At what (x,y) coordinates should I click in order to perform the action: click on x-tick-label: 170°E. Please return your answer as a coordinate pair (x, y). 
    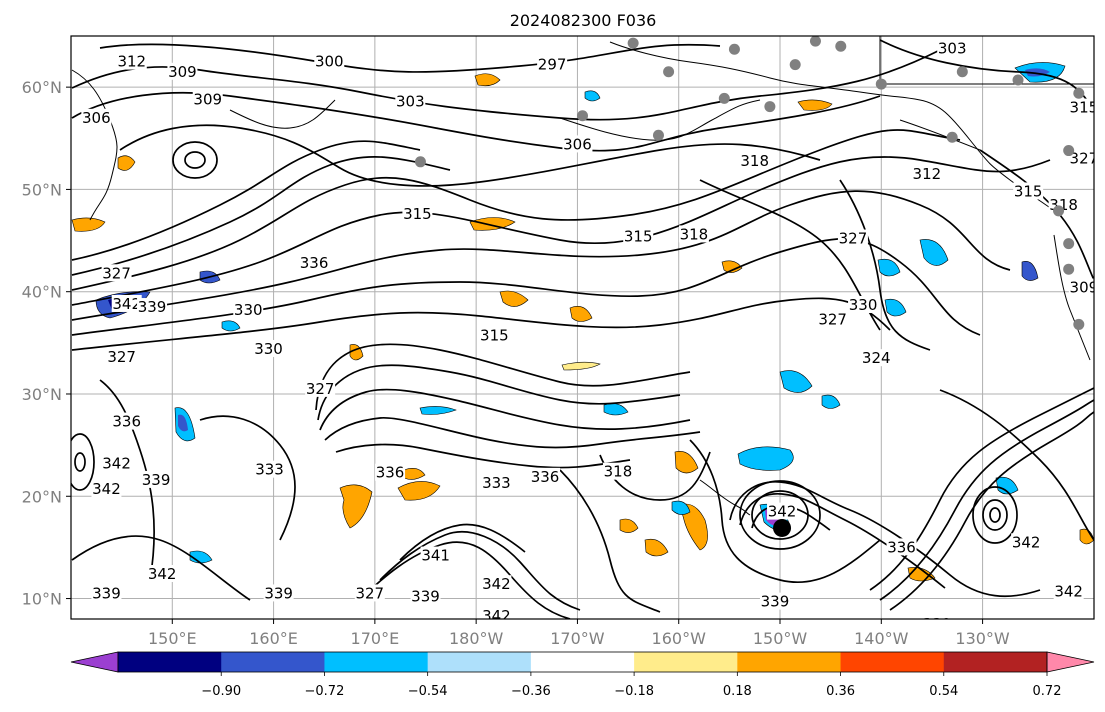
    Looking at the image, I should click on (375, 638).